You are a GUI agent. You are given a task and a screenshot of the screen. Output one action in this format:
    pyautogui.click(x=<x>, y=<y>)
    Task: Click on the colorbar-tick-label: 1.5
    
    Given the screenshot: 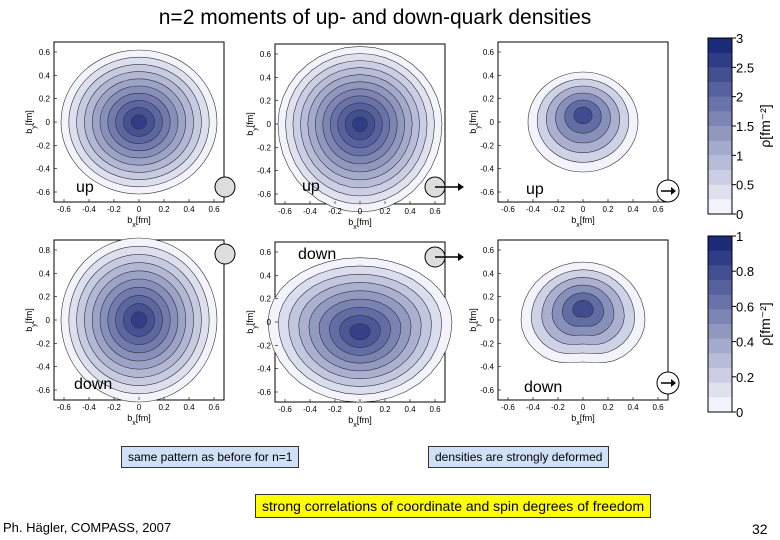 What is the action you would take?
    pyautogui.click(x=745, y=126)
    